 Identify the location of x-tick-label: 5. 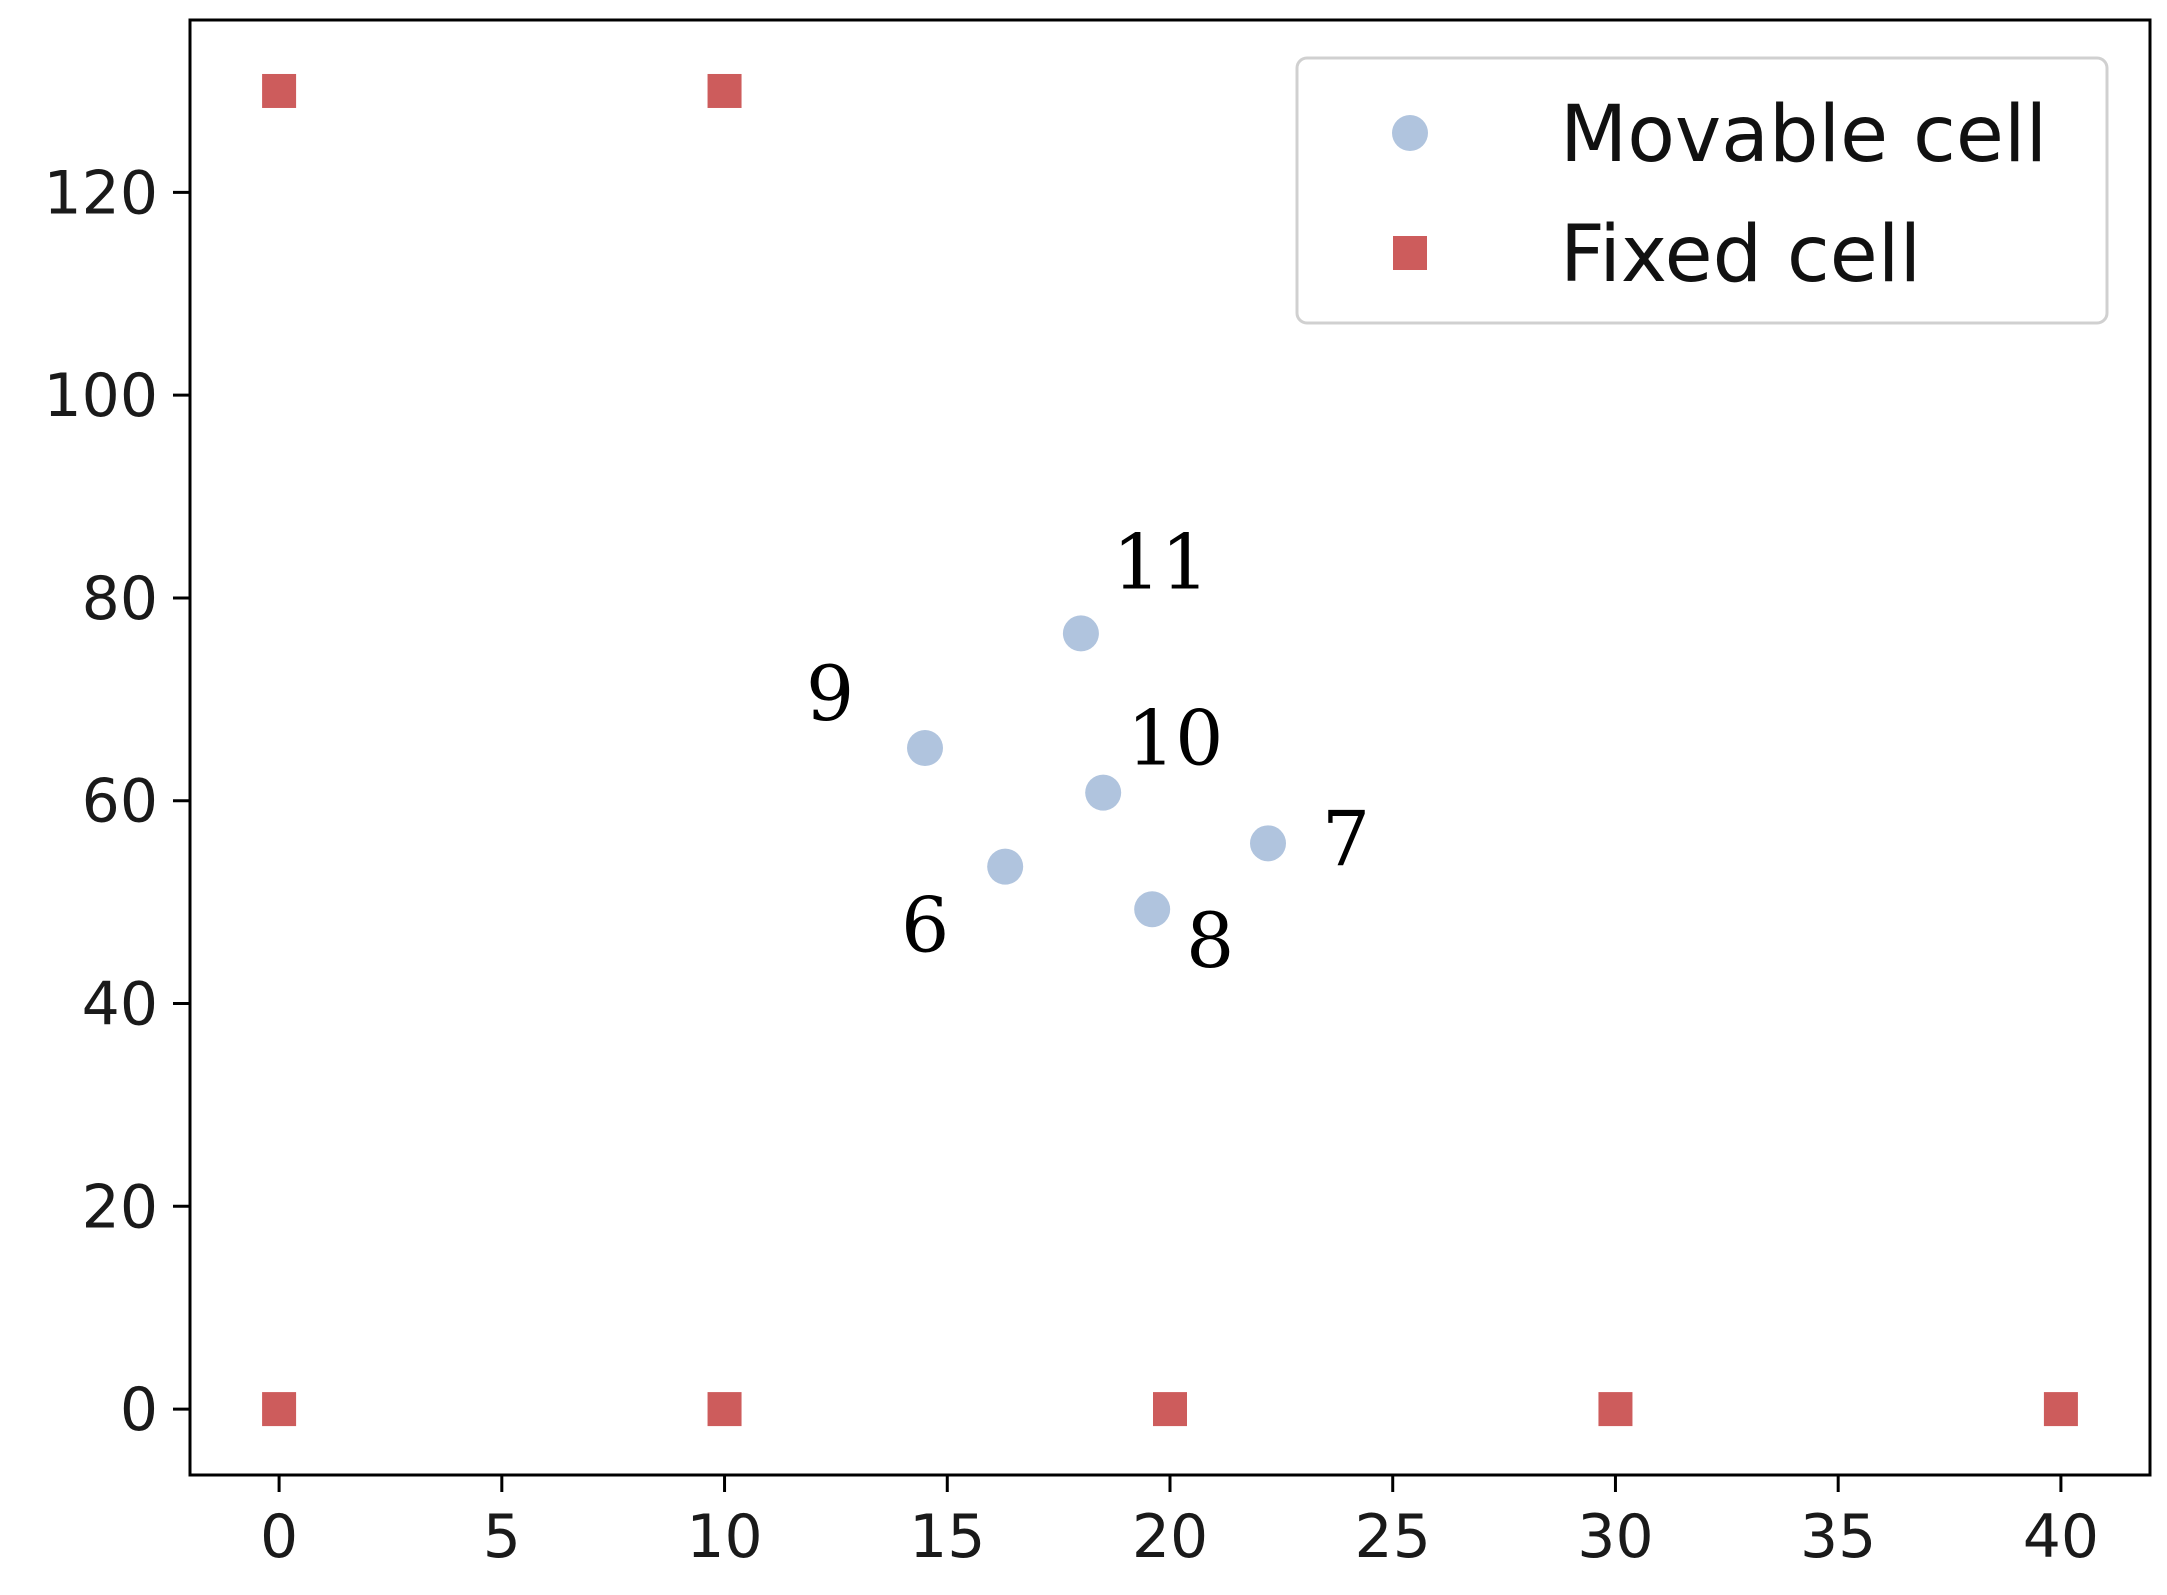
(502, 1537).